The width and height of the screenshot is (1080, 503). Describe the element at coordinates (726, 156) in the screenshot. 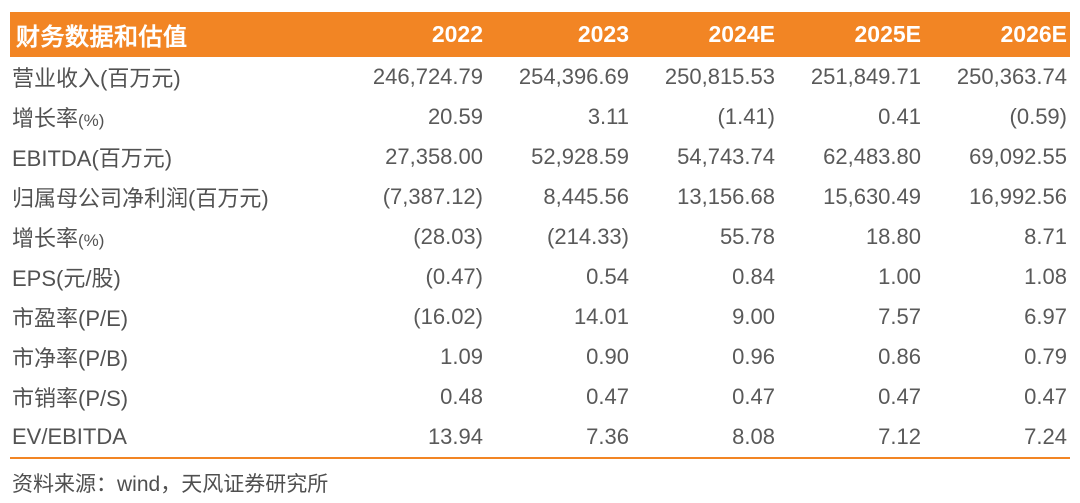

I see `cell-value: 54,743.74` at that location.